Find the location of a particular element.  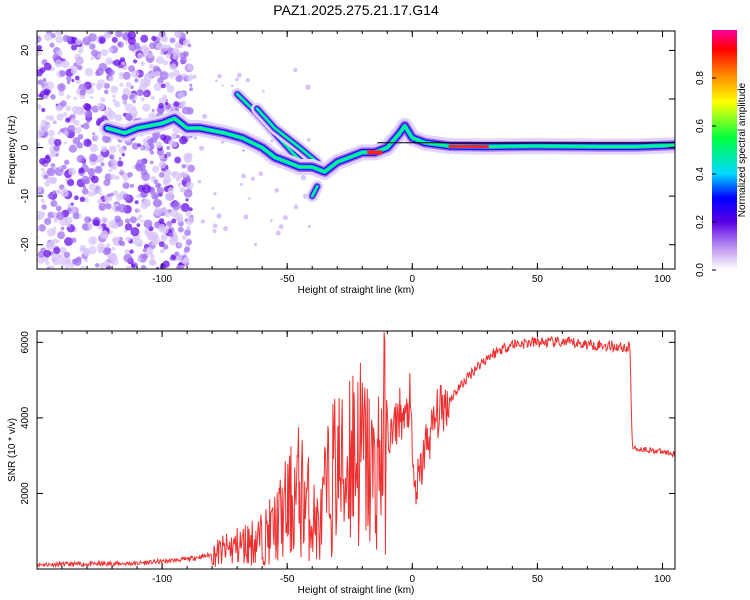

colorbar-tick-label: 0.2 is located at coordinates (700, 222).